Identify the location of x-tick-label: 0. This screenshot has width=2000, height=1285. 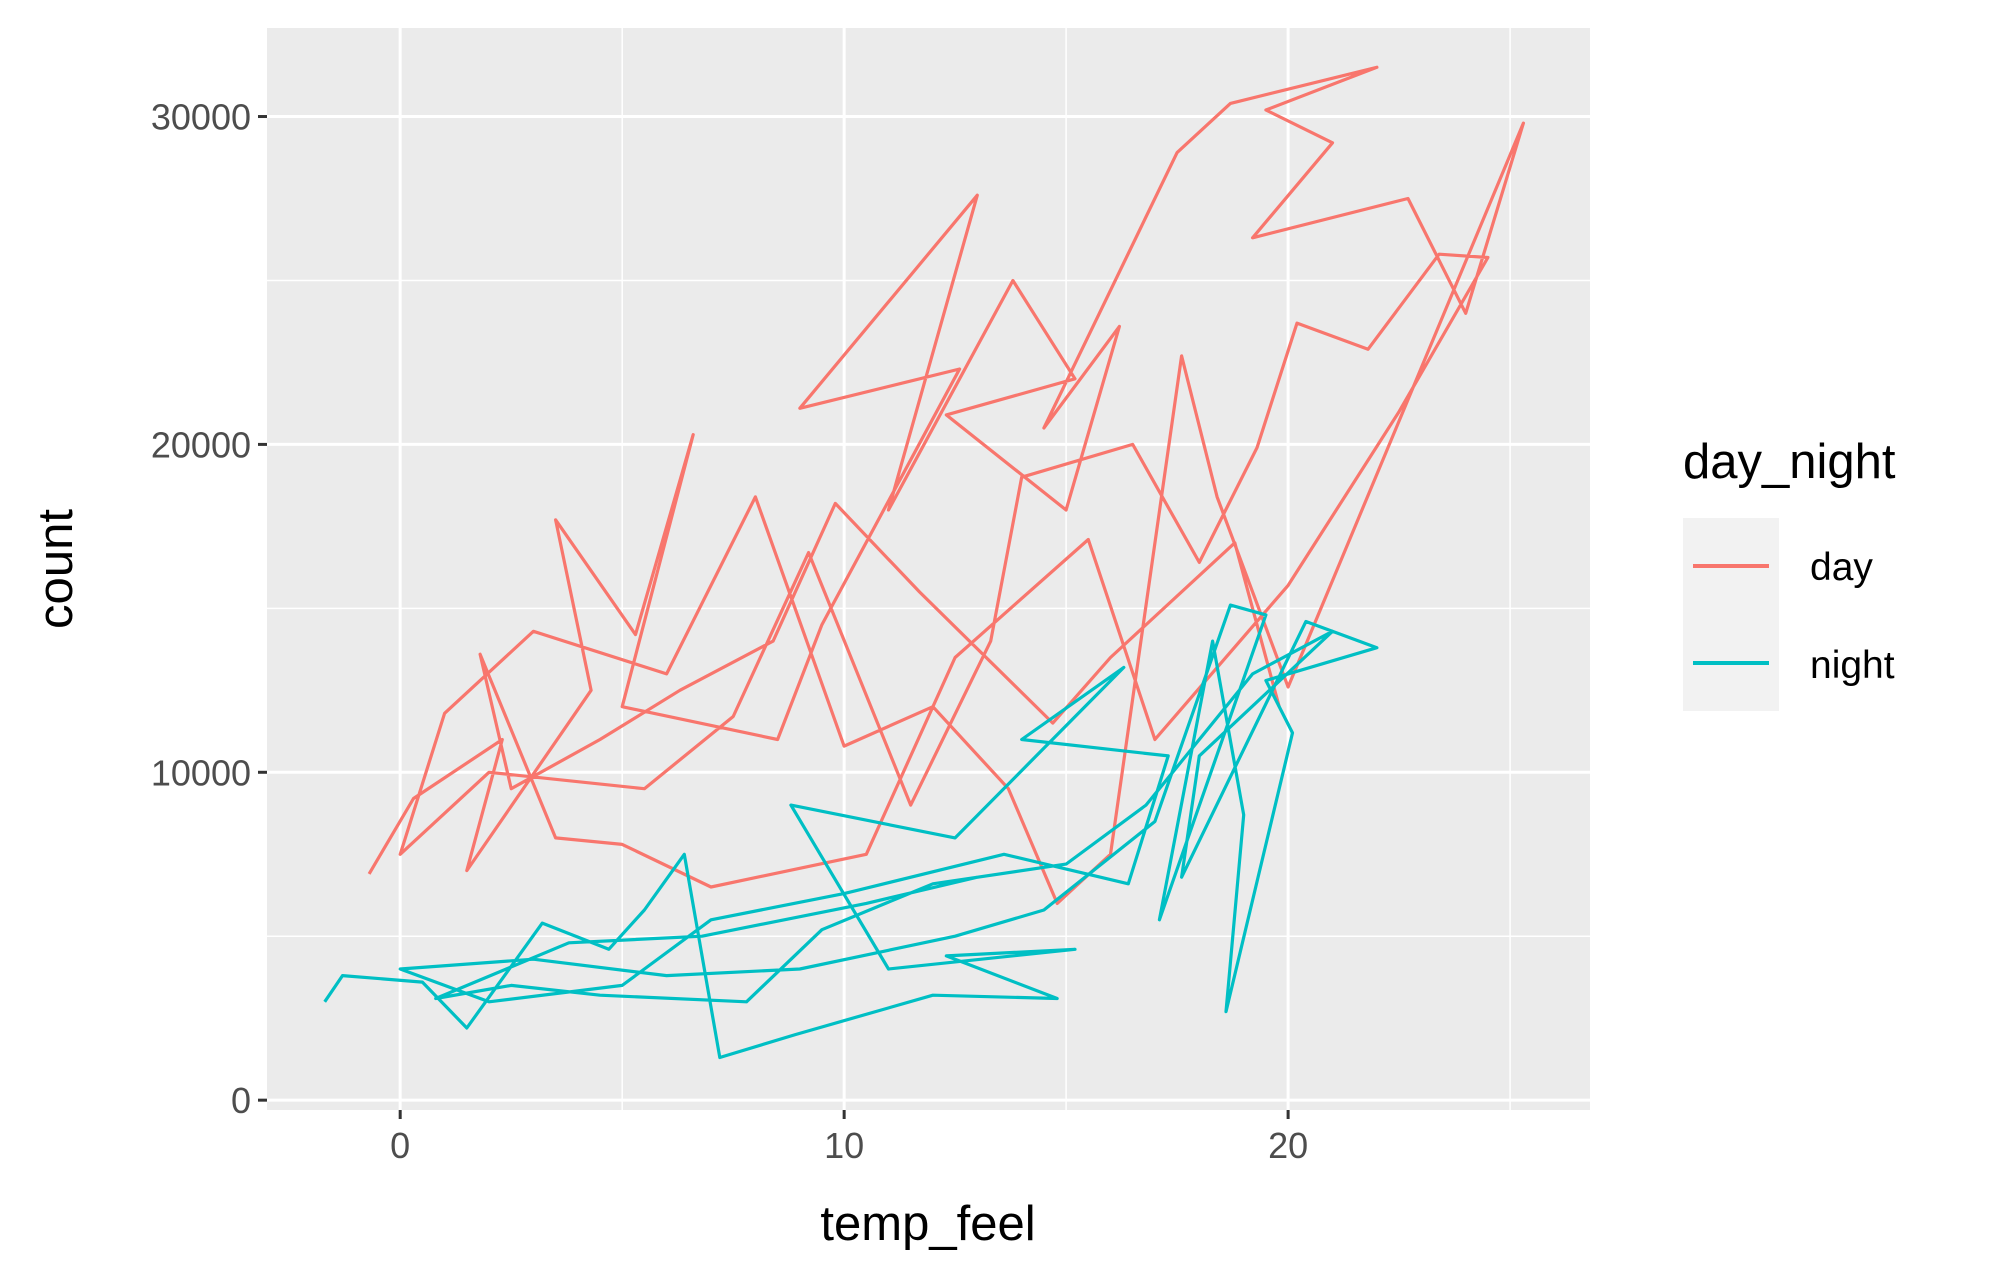
(400, 1145).